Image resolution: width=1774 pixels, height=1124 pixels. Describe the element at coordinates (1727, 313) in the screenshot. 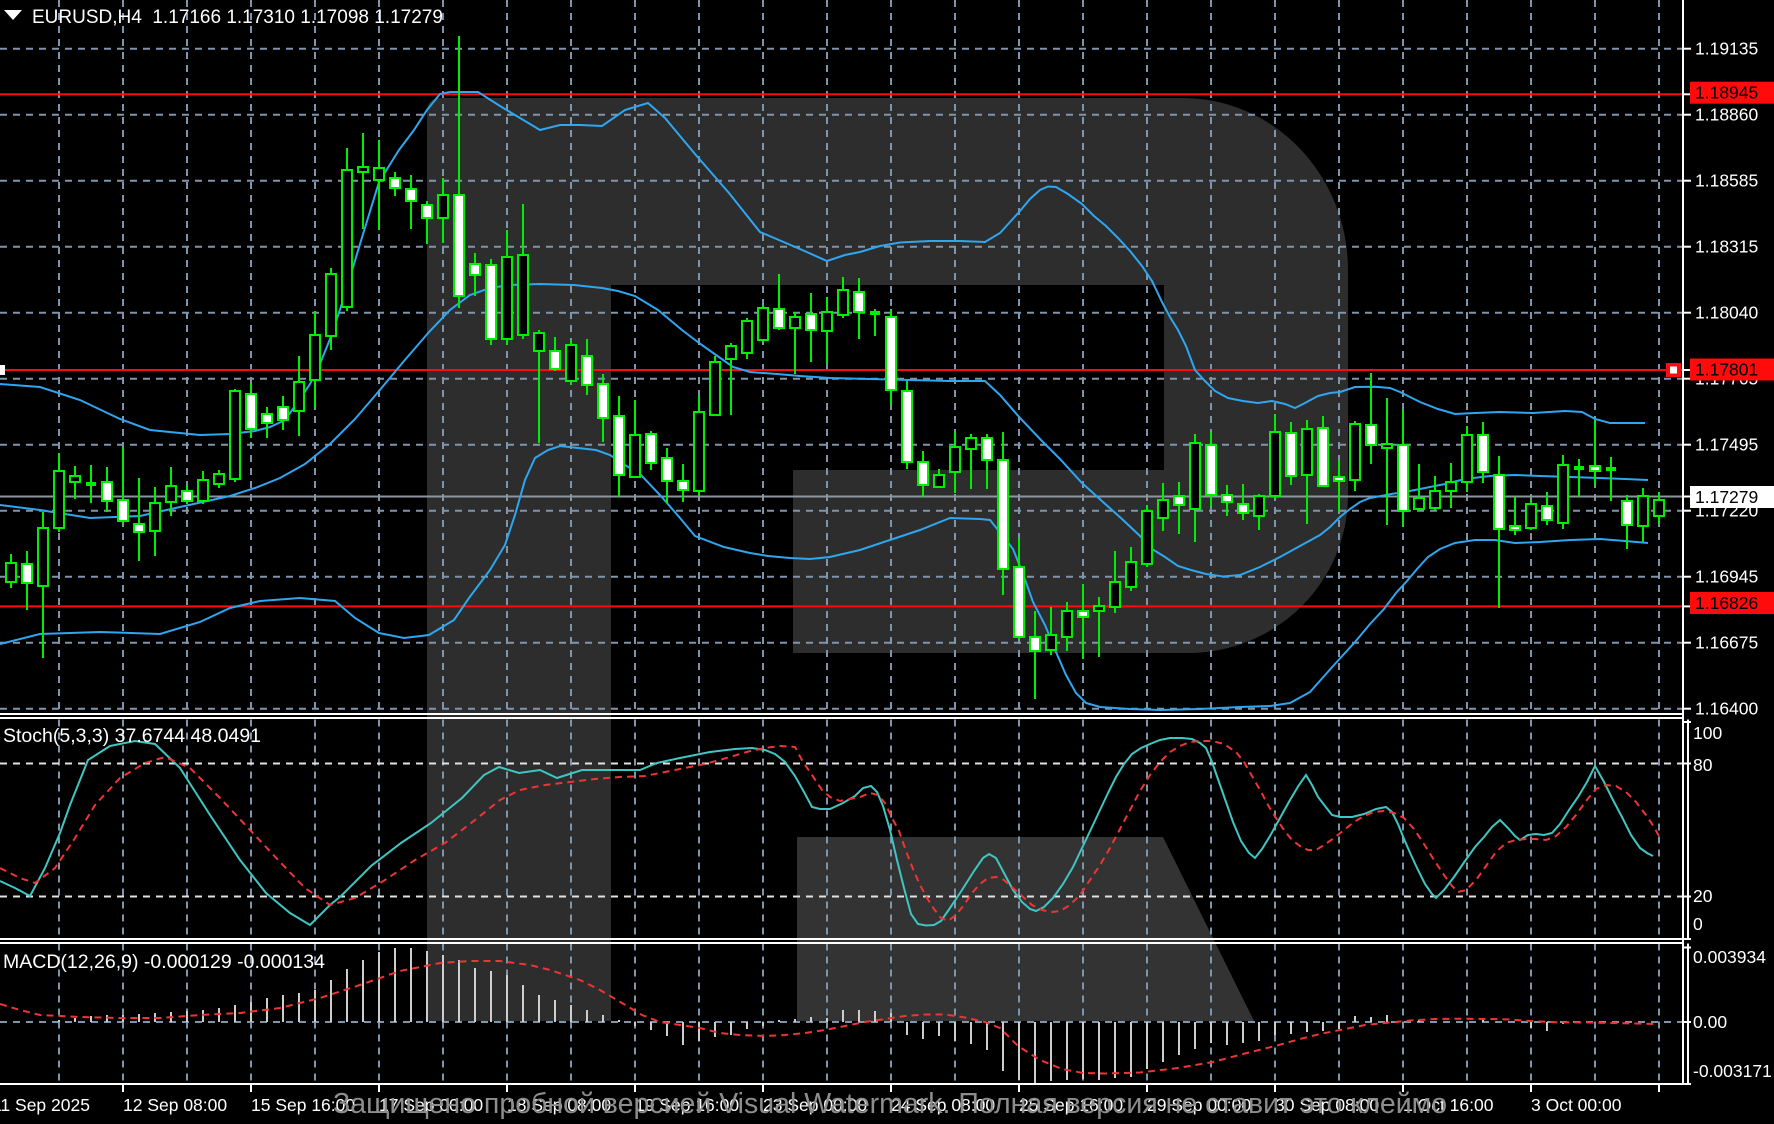

I see `svg-text: 1.18040` at that location.